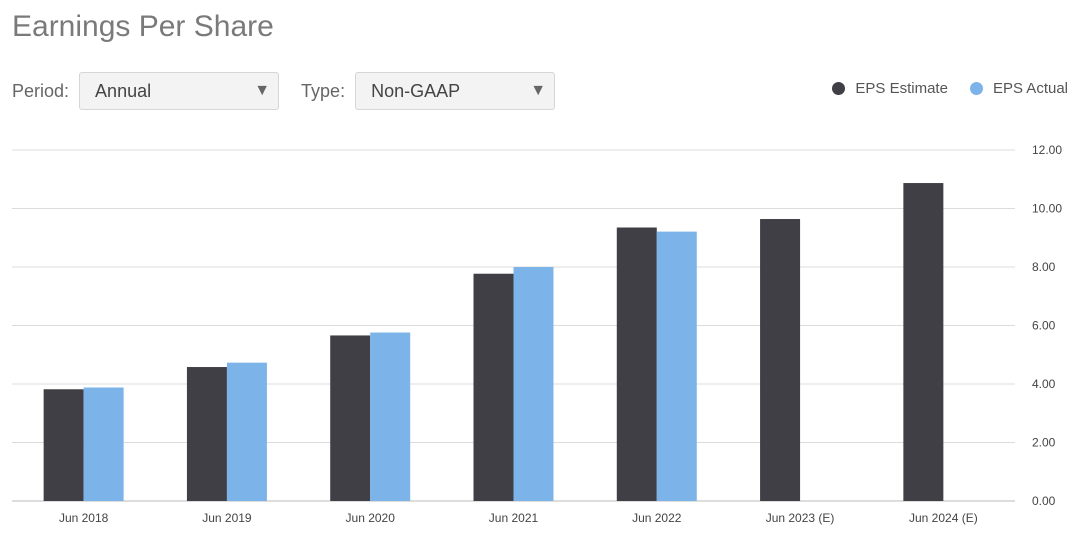 The image size is (1078, 537). Describe the element at coordinates (839, 88) in the screenshot. I see `legend-dot-estimate-icon` at that location.